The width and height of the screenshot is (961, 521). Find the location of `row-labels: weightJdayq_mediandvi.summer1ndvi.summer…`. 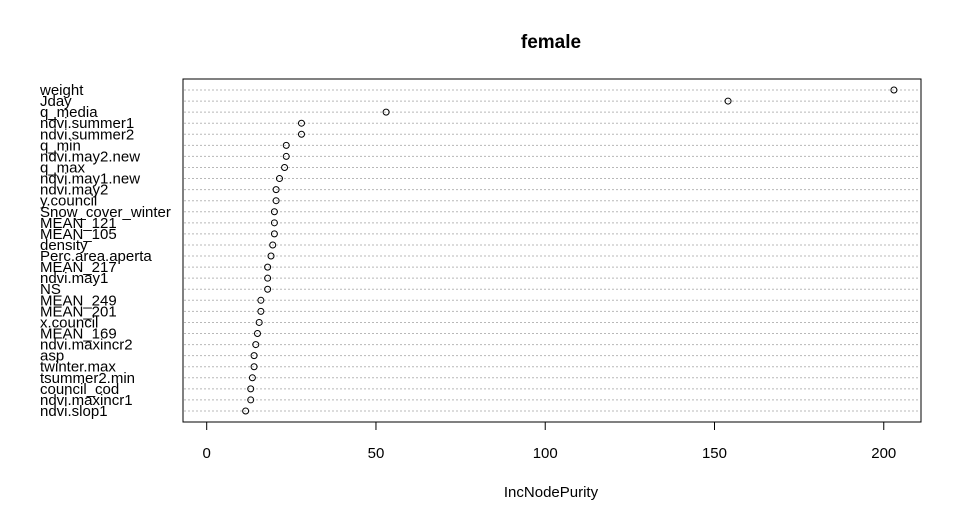

row-labels: weightJdayq_mediandvi.summer1ndvi.summer… is located at coordinates (105, 251).